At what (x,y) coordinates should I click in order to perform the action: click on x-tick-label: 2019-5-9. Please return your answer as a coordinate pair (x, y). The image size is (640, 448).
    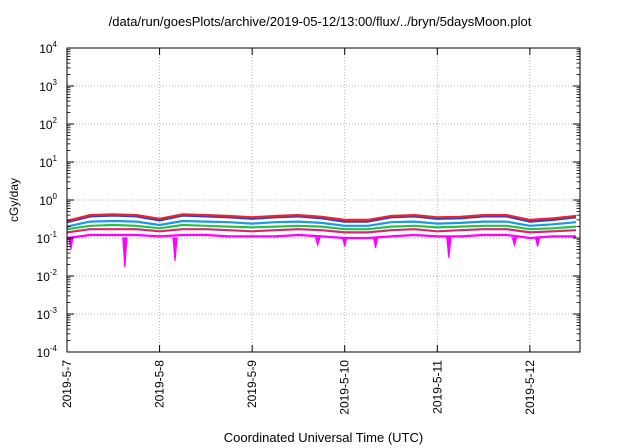
    Looking at the image, I should click on (252, 384).